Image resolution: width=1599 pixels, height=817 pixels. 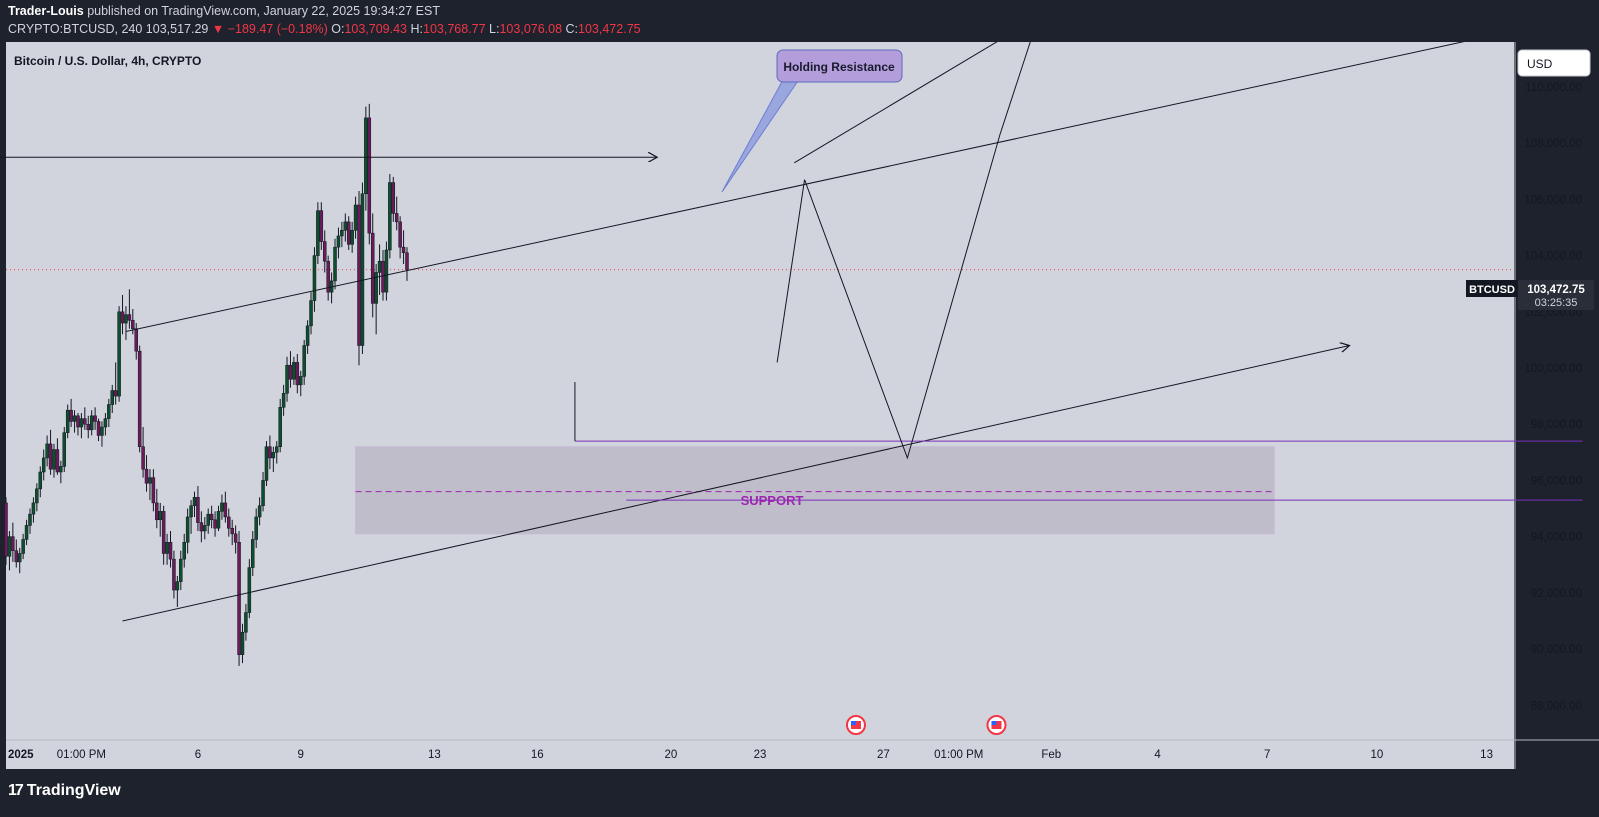 I want to click on callout-box, so click(x=839, y=66).